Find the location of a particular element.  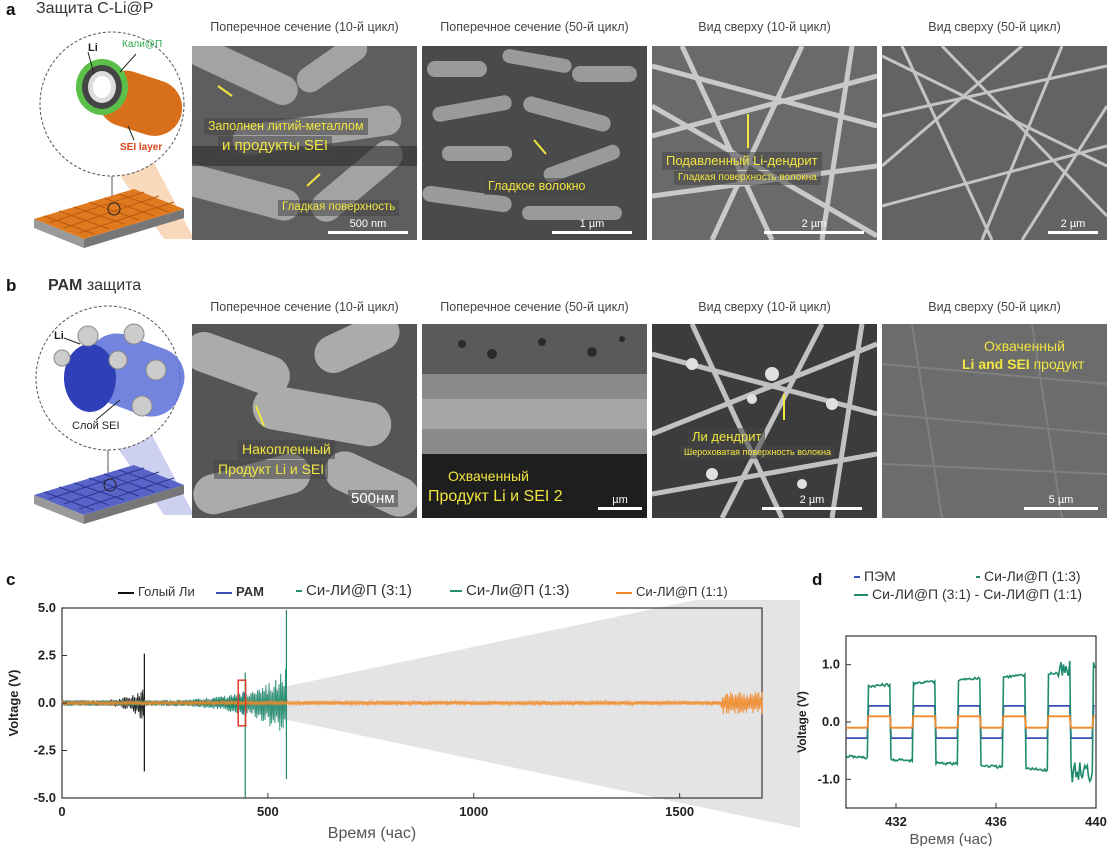

legend-pam: PAM is located at coordinates (240, 591).